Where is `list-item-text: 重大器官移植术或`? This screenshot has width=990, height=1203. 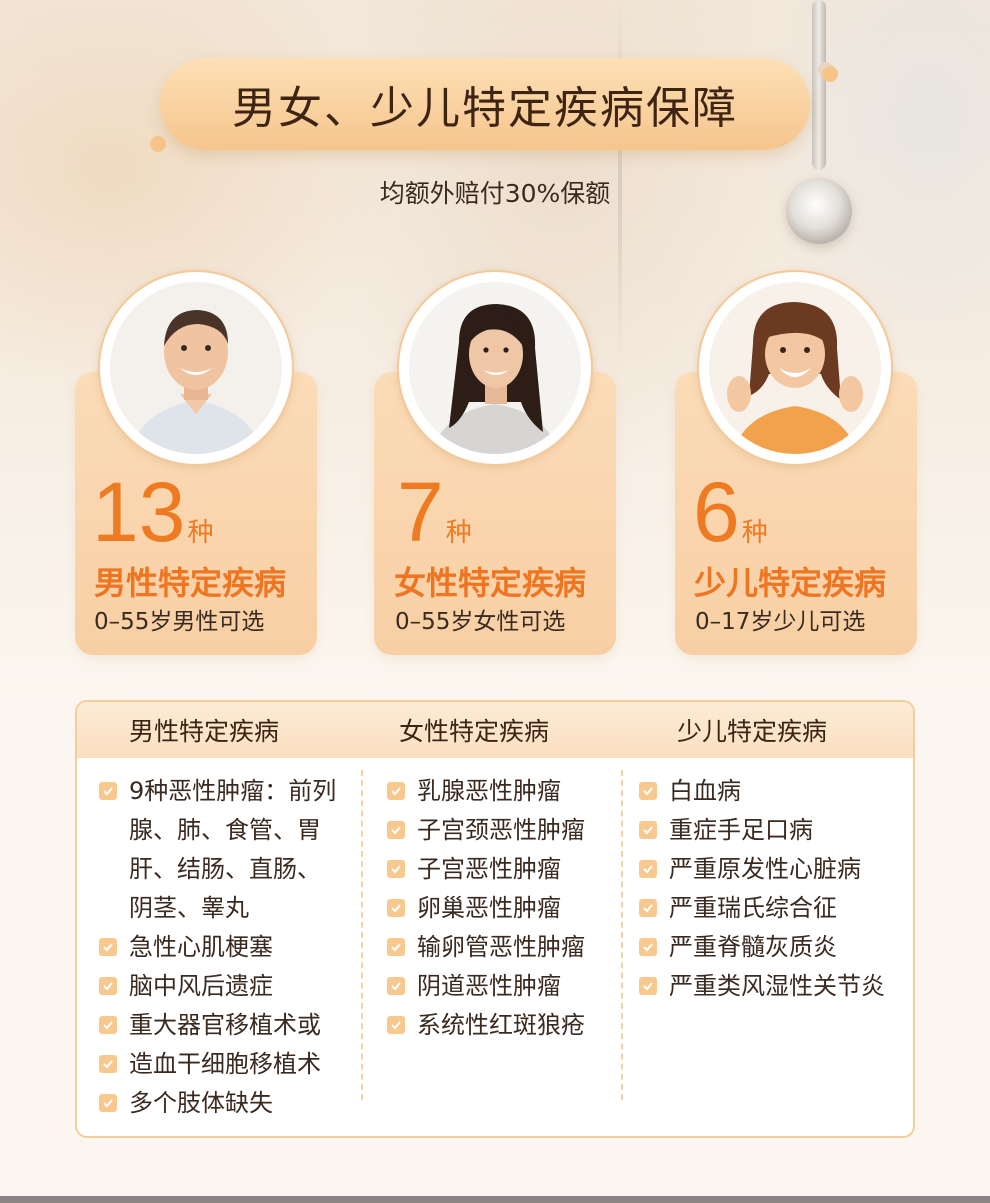
list-item-text: 重大器官移植术或 is located at coordinates (225, 1025).